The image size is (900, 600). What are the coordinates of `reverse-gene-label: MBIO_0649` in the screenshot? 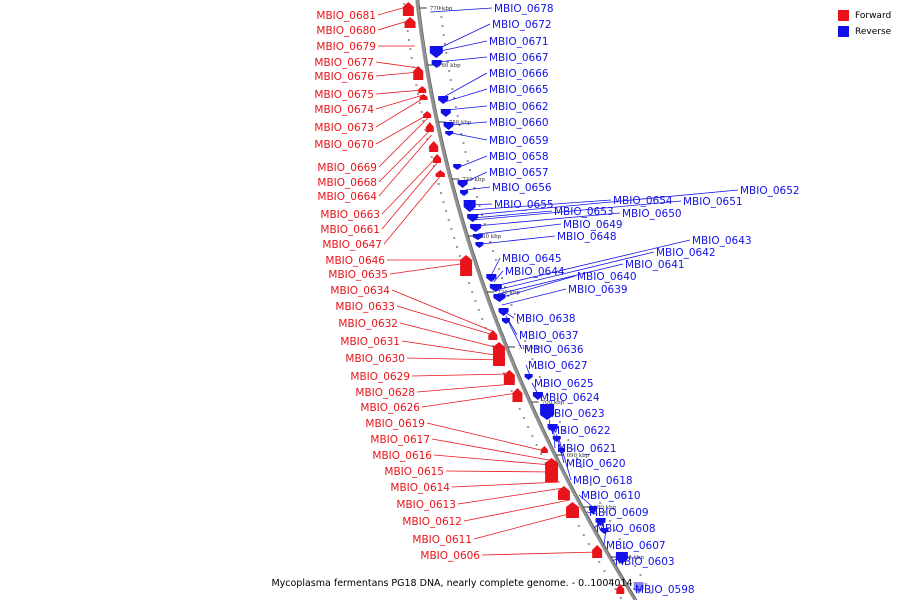 It's located at (593, 225).